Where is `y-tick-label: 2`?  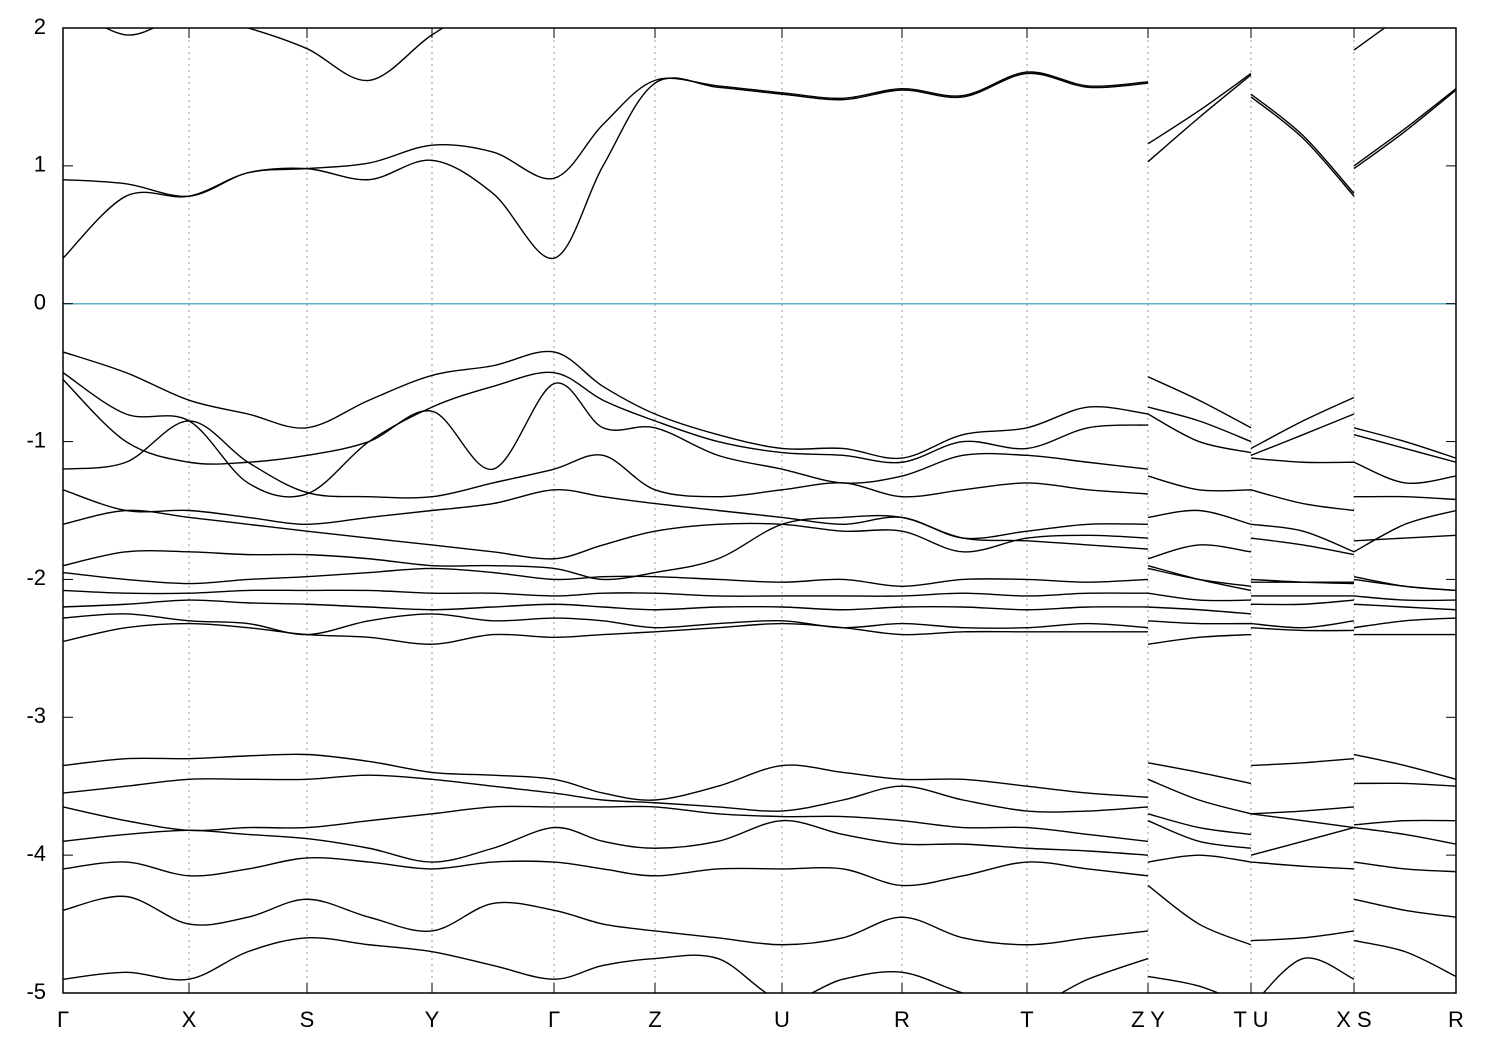
y-tick-label: 2 is located at coordinates (40, 26).